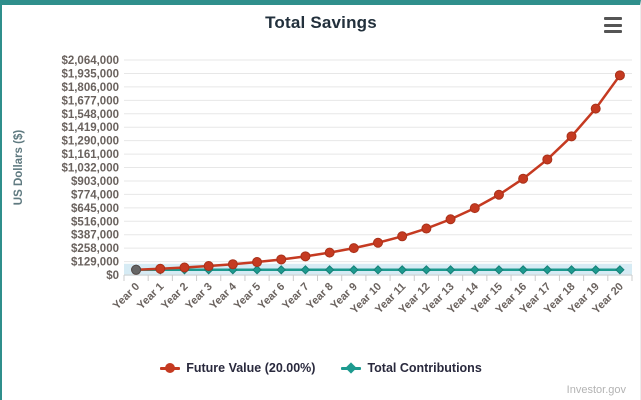  I want to click on total-contributions-marker-icon, so click(351, 368).